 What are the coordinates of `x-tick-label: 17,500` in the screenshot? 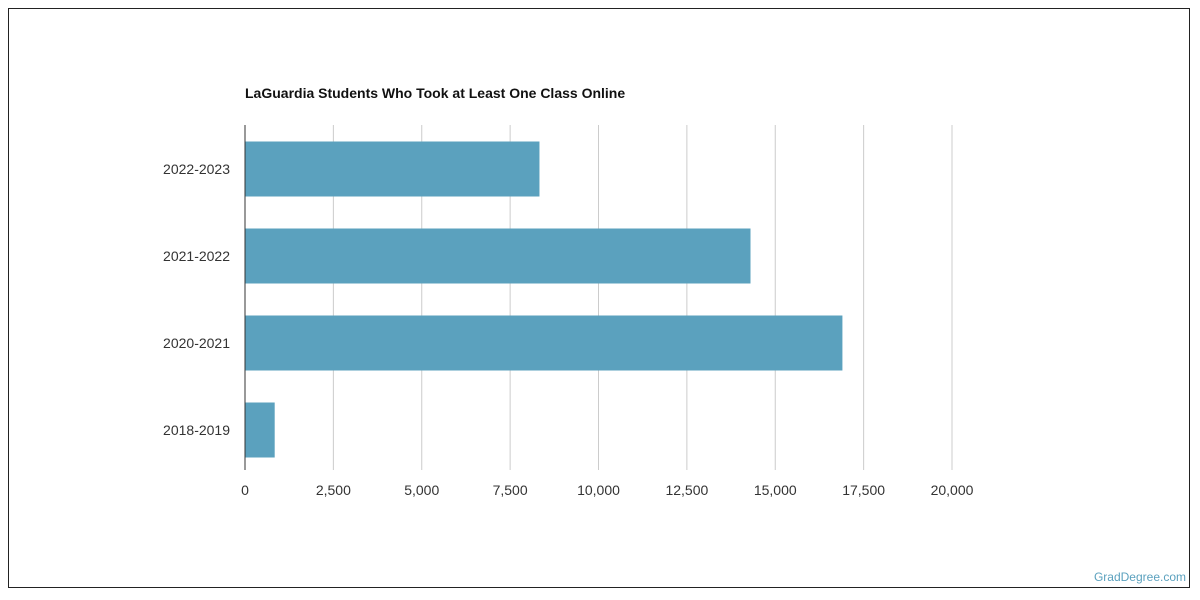 It's located at (863, 490).